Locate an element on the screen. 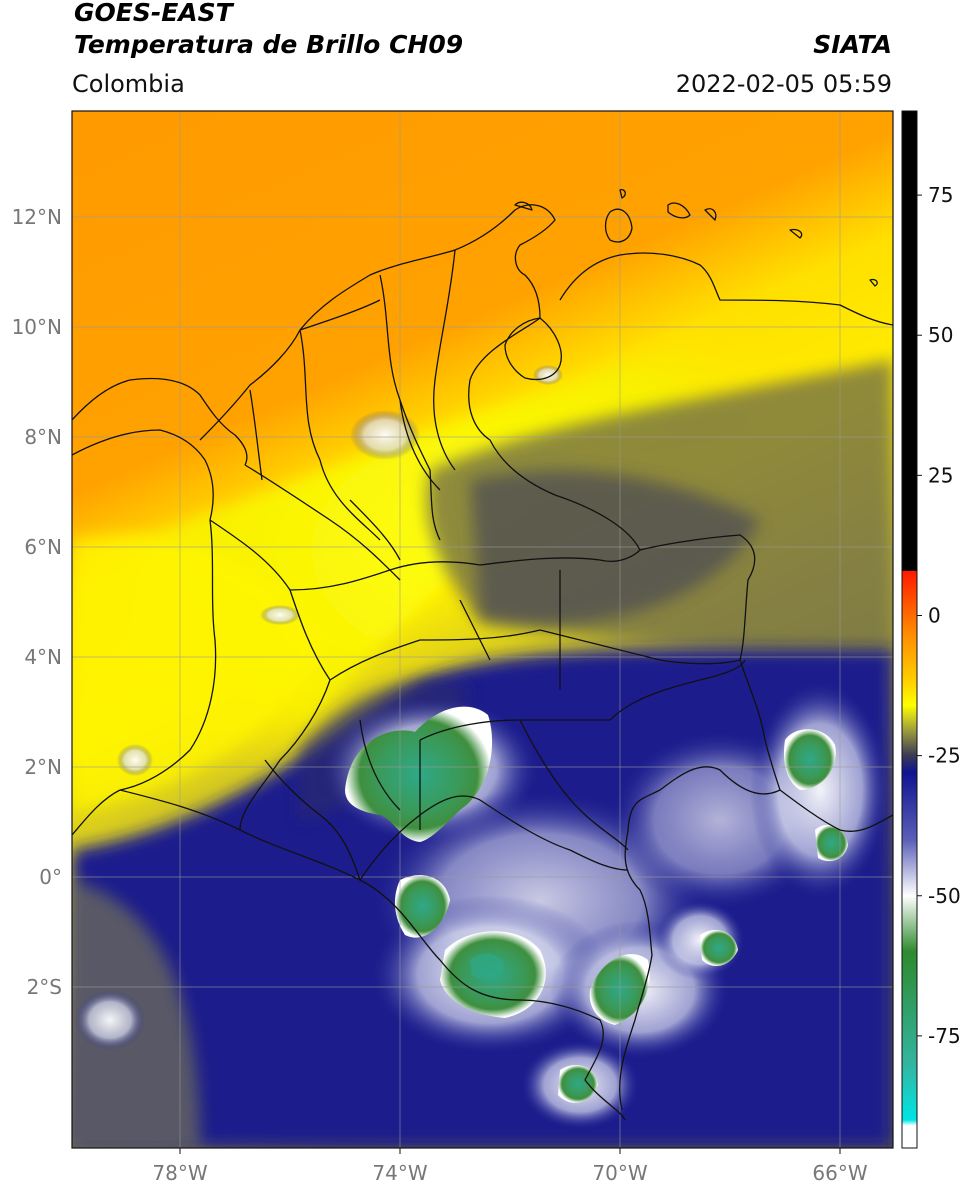 The width and height of the screenshot is (966, 1190). lat-tick-label: 4°N is located at coordinates (43, 657).